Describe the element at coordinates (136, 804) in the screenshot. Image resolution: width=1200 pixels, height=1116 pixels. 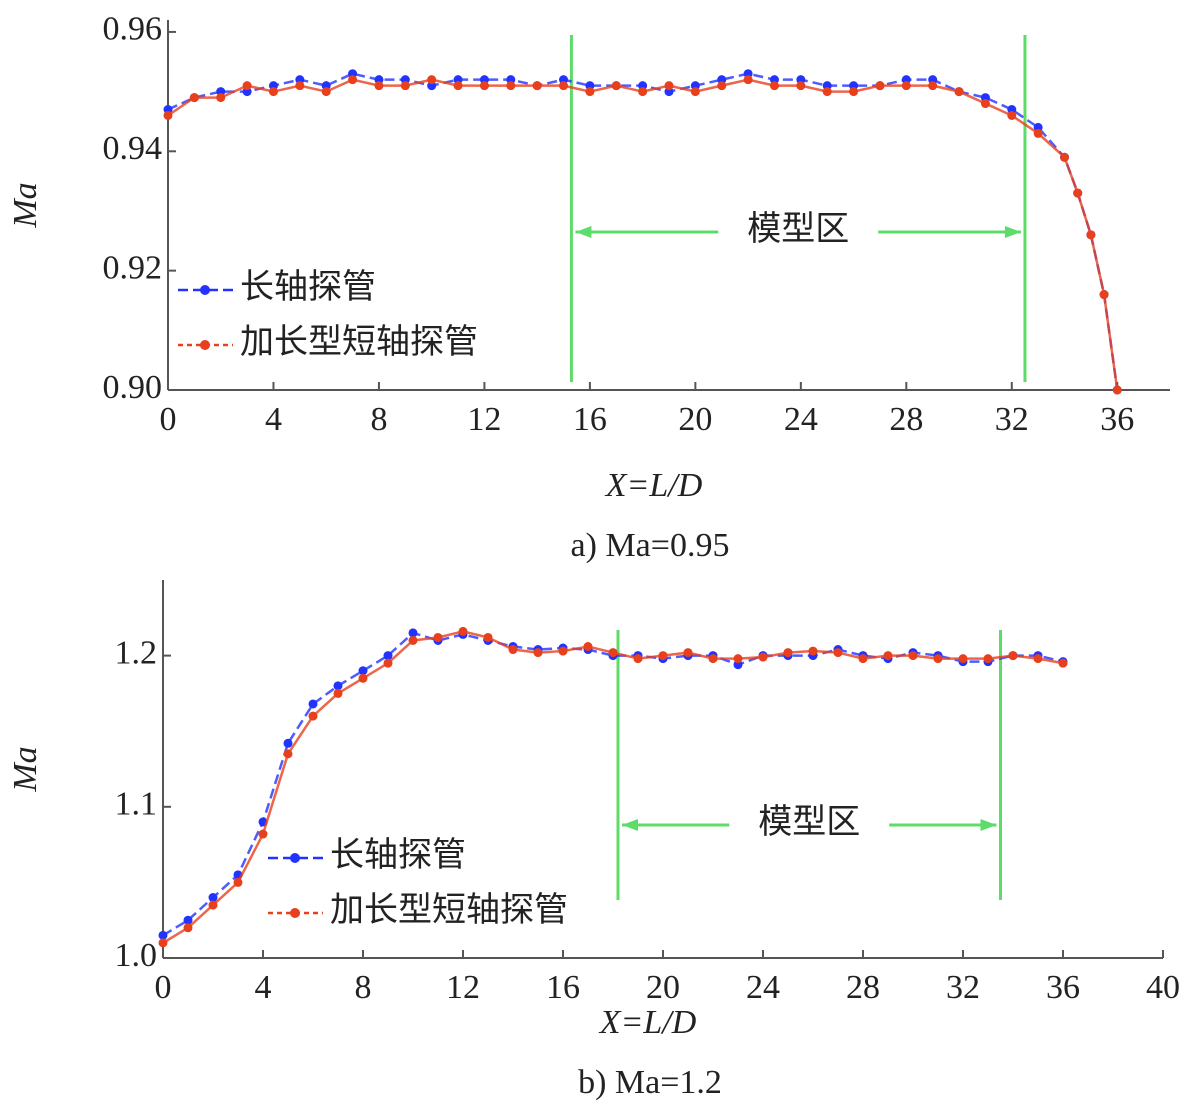
I see `y-tick-label: 1.1` at that location.